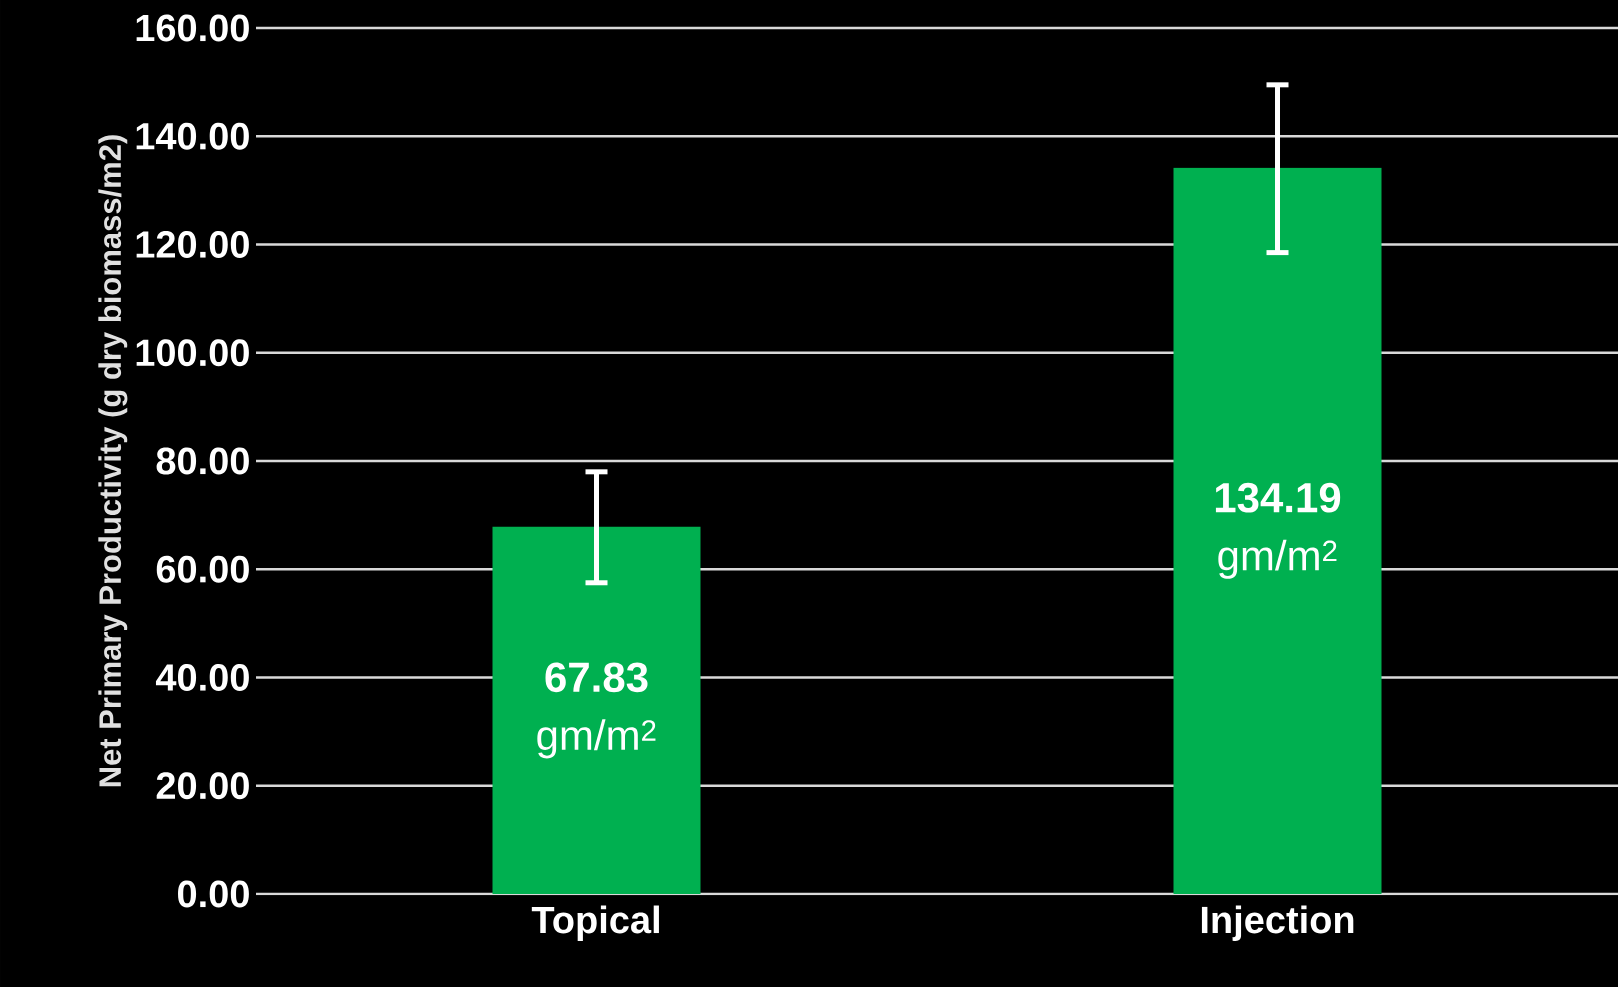  Describe the element at coordinates (192, 28) in the screenshot. I see `y-tick-label: 160.00` at that location.